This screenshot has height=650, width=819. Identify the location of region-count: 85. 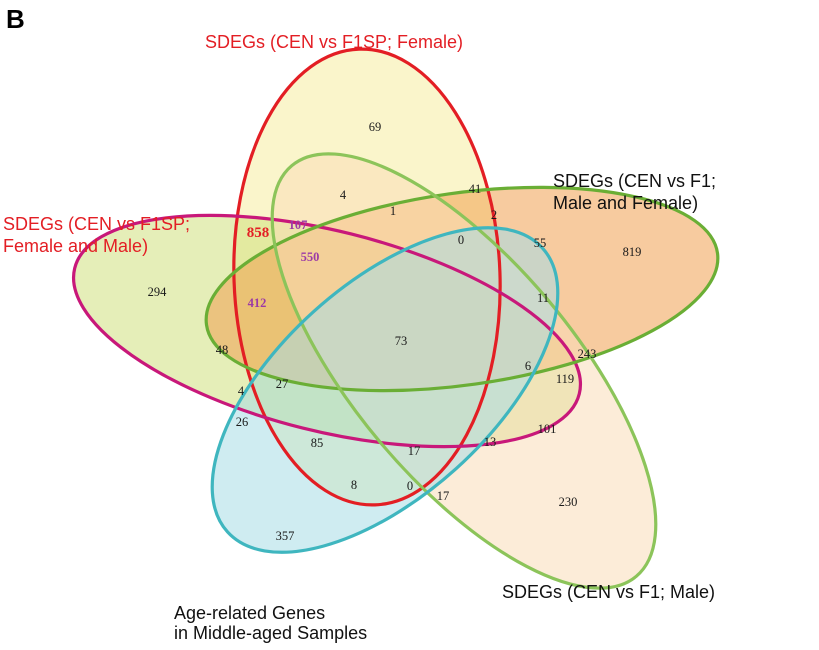
(317, 443).